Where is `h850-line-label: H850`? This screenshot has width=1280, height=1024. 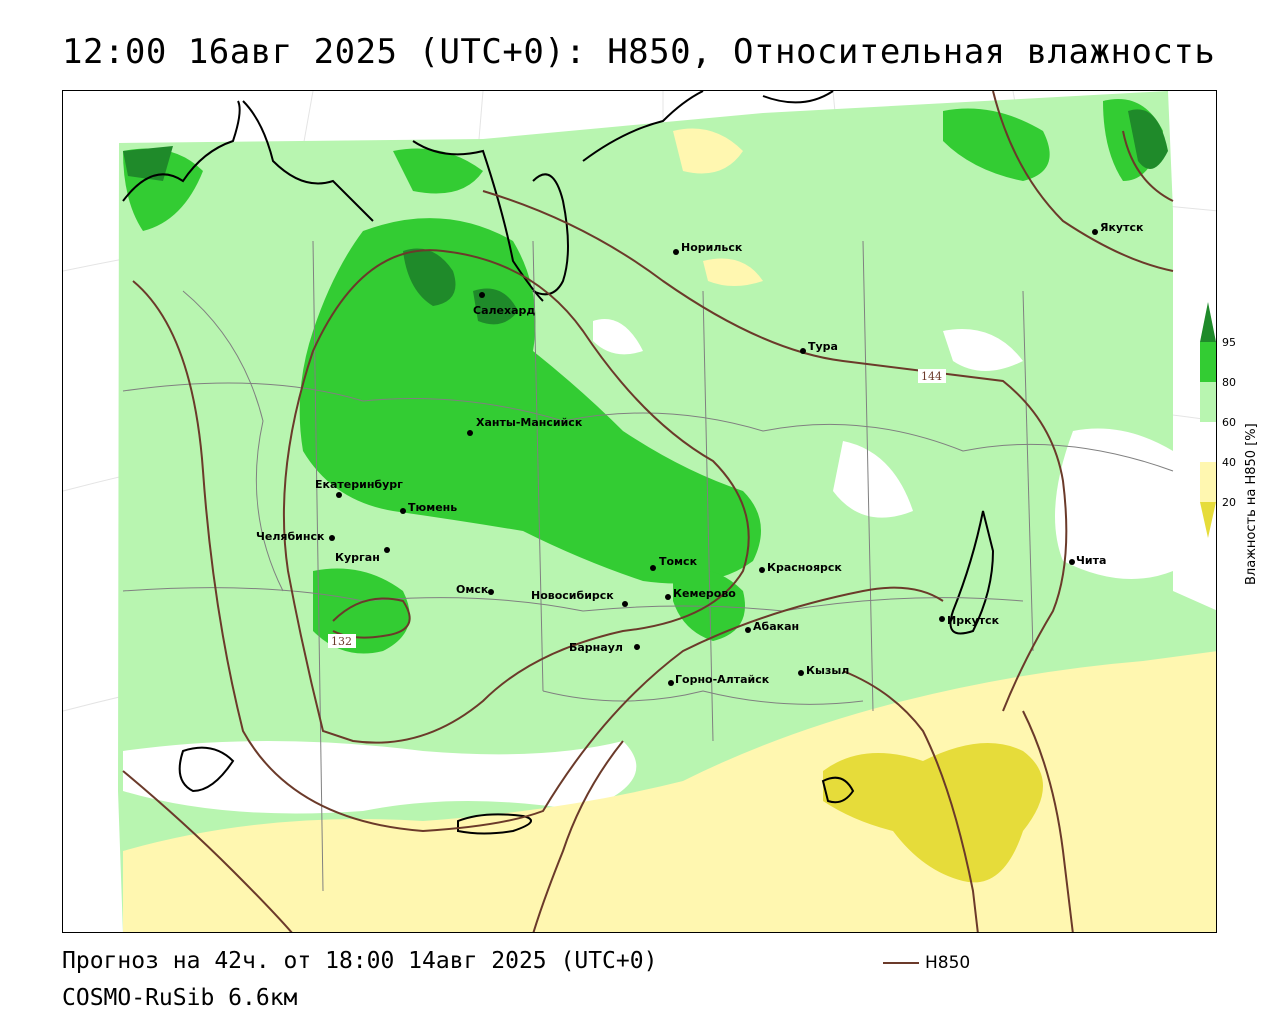
h850-line-label: H850 is located at coordinates (948, 963).